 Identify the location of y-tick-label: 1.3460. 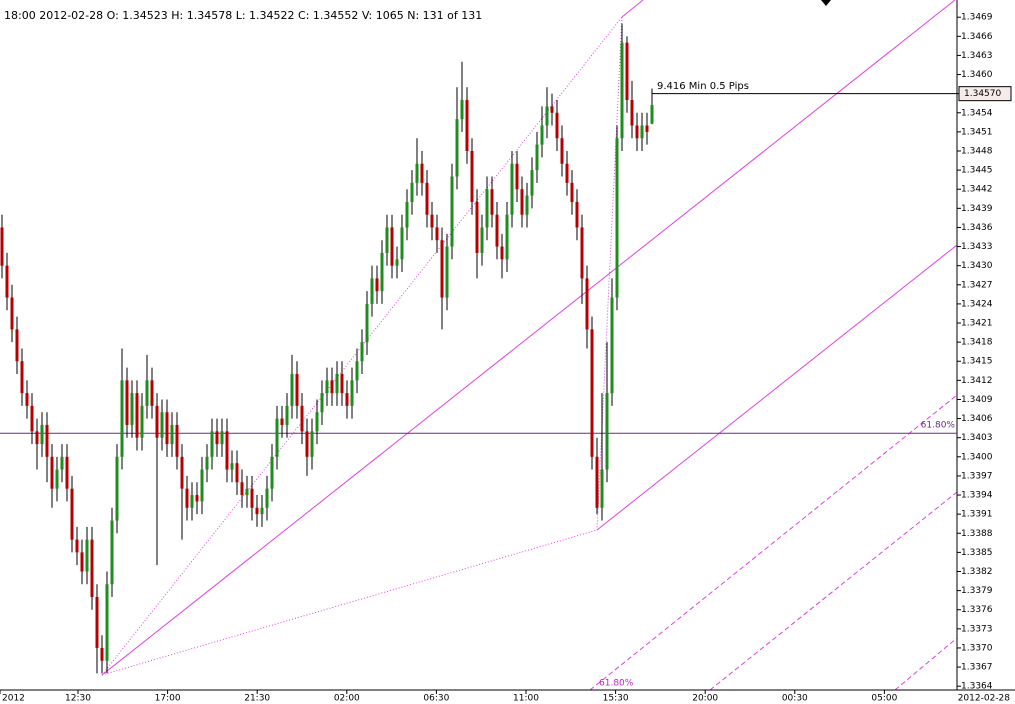
(977, 75).